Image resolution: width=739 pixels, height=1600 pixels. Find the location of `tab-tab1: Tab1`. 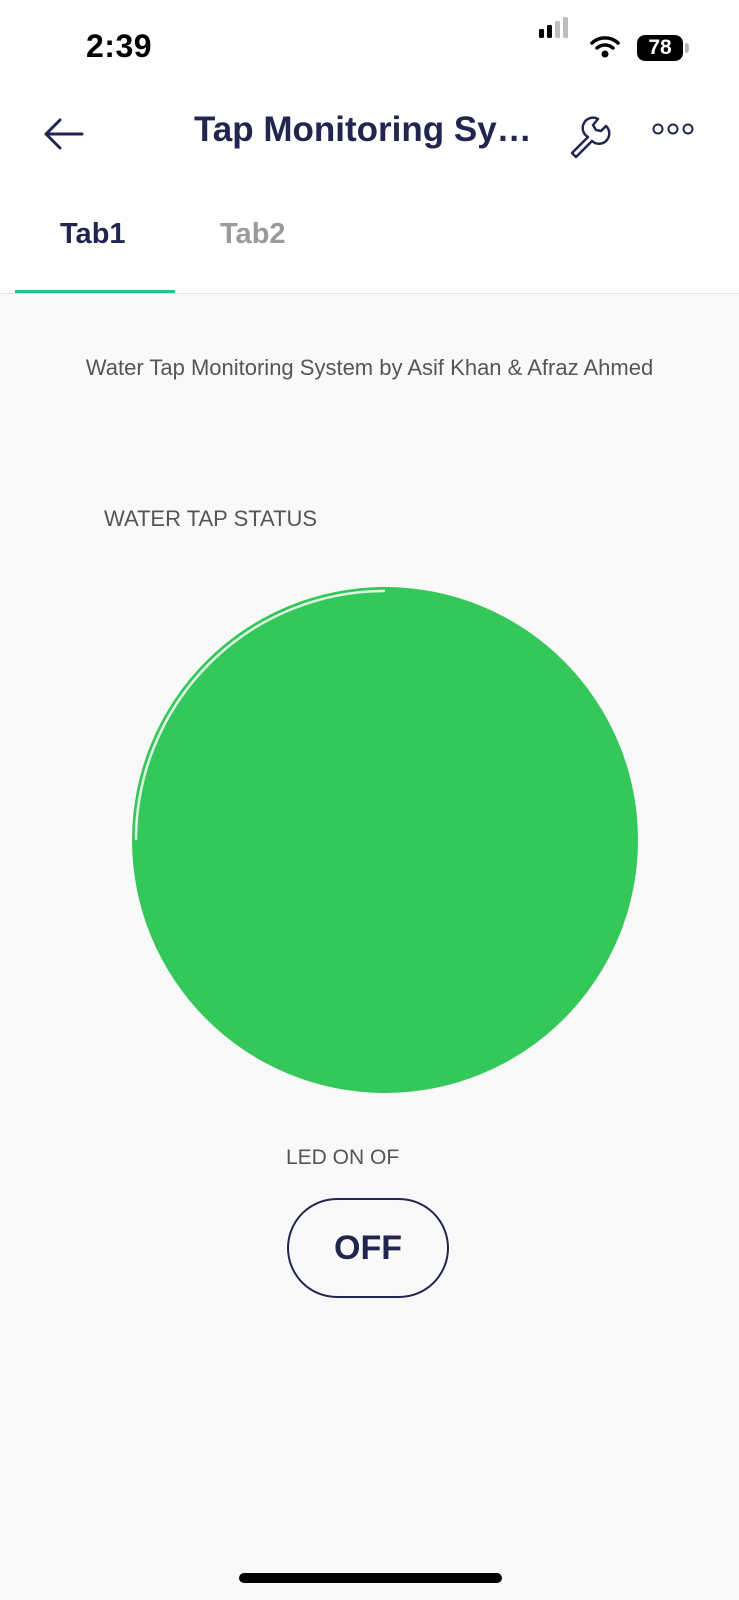

tab-tab1: Tab1 is located at coordinates (93, 234).